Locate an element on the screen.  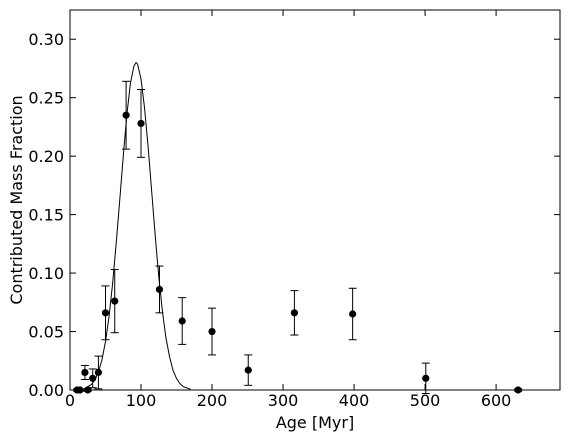
x-tick-label: 600 is located at coordinates (496, 400).